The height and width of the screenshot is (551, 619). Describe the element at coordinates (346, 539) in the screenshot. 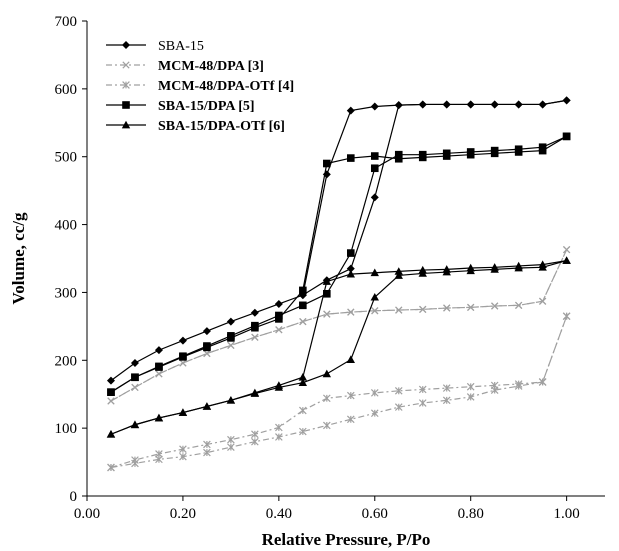

I see `x-axis-title: Relative Pressure, P/Po` at that location.